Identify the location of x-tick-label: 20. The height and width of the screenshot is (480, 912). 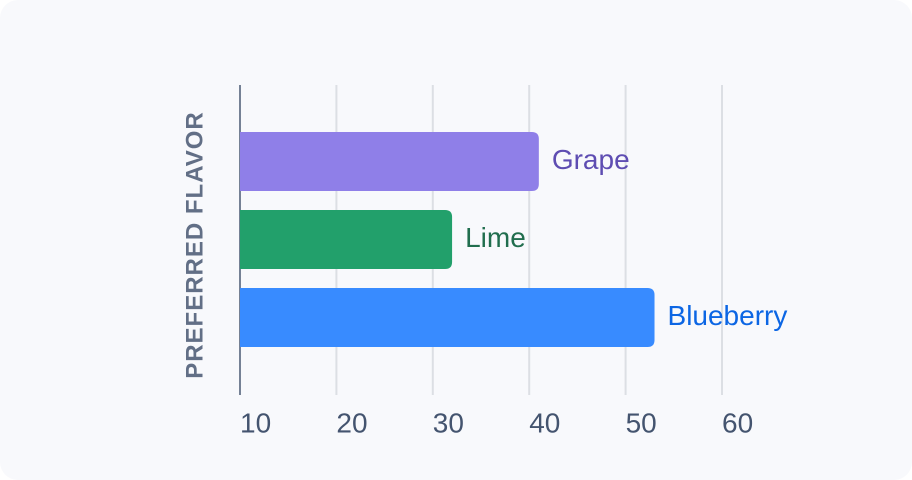
(351, 422).